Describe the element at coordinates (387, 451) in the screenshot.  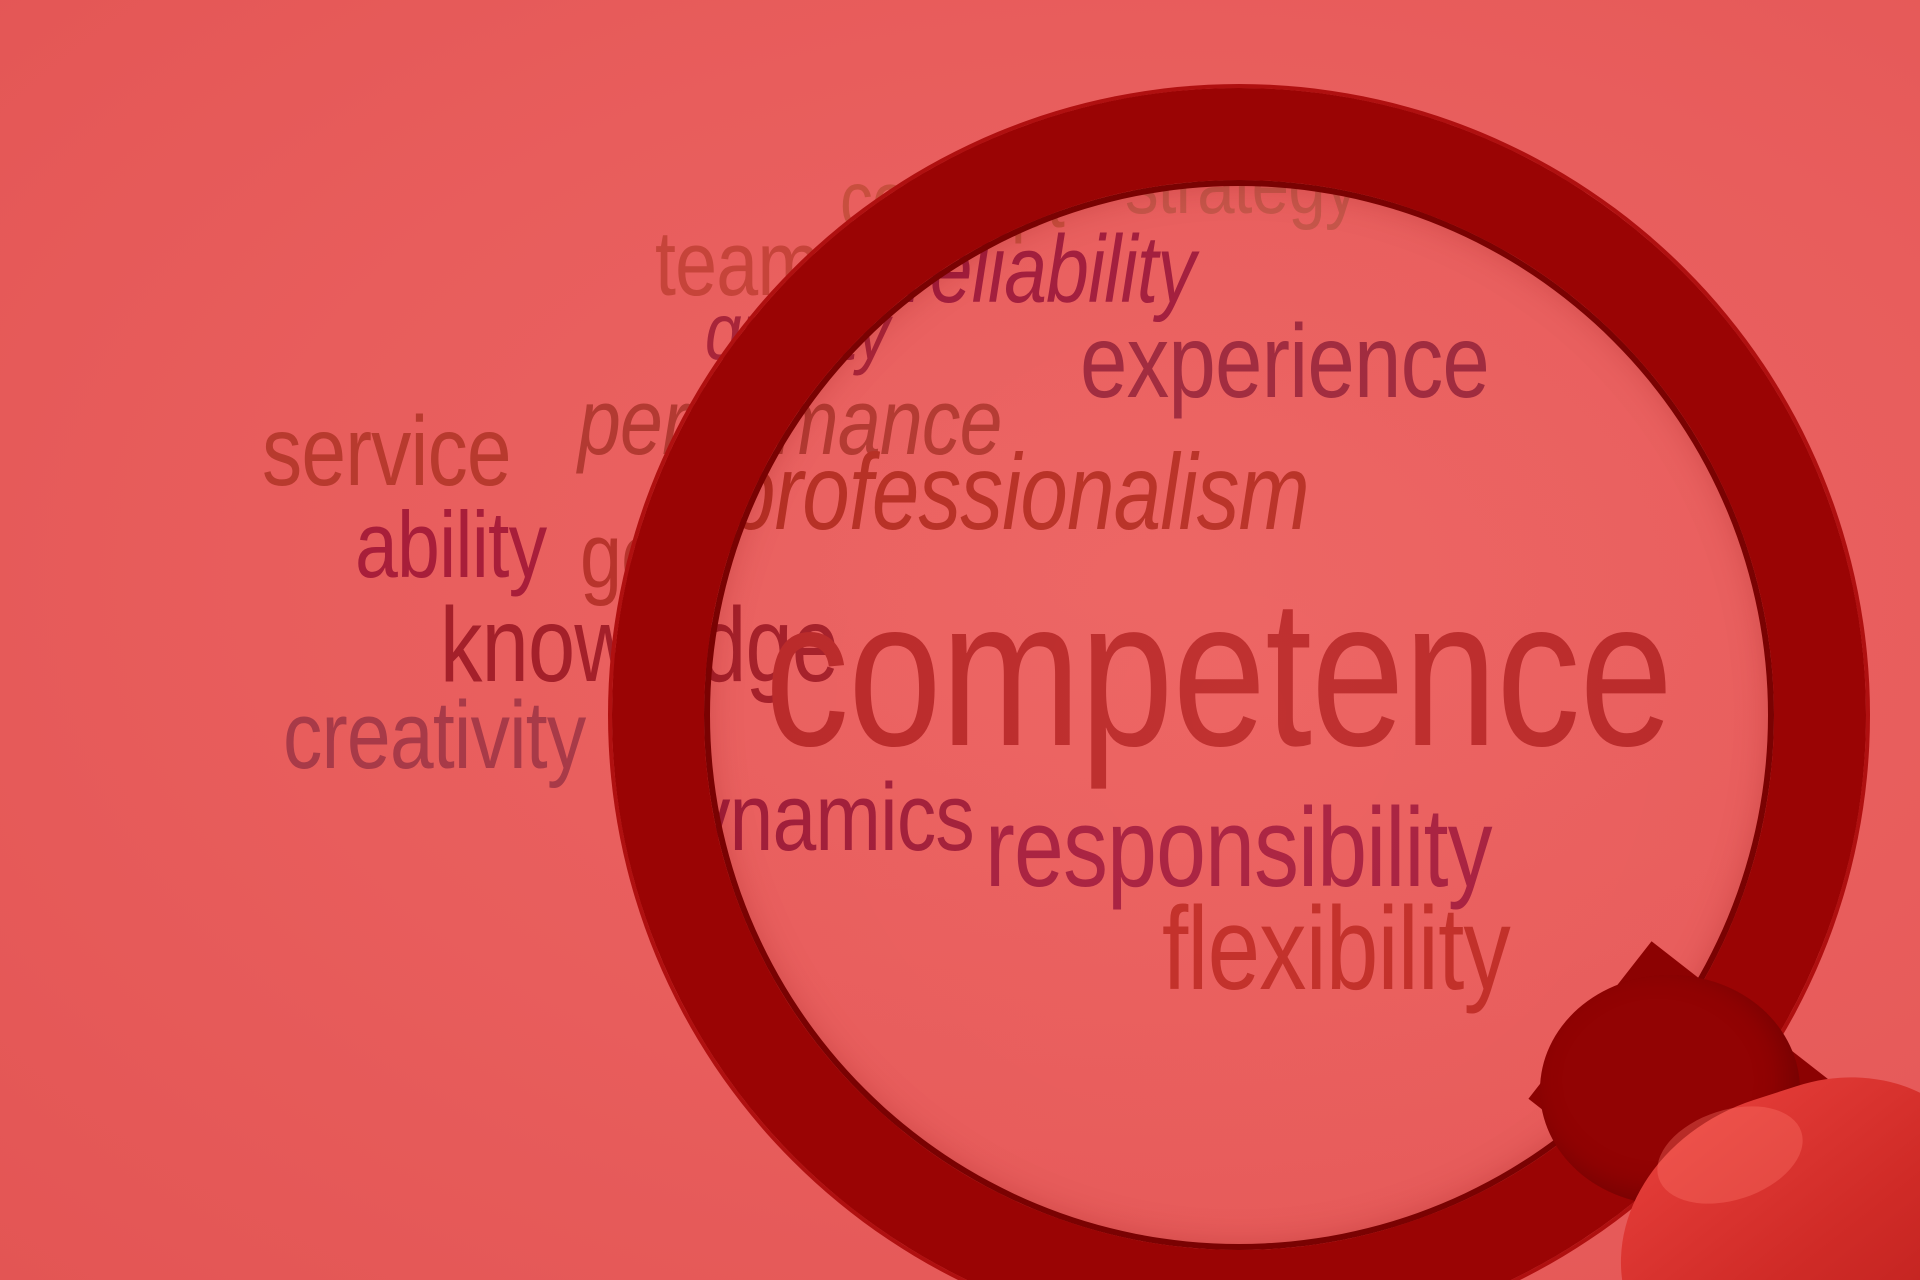
I see `word-service: service` at that location.